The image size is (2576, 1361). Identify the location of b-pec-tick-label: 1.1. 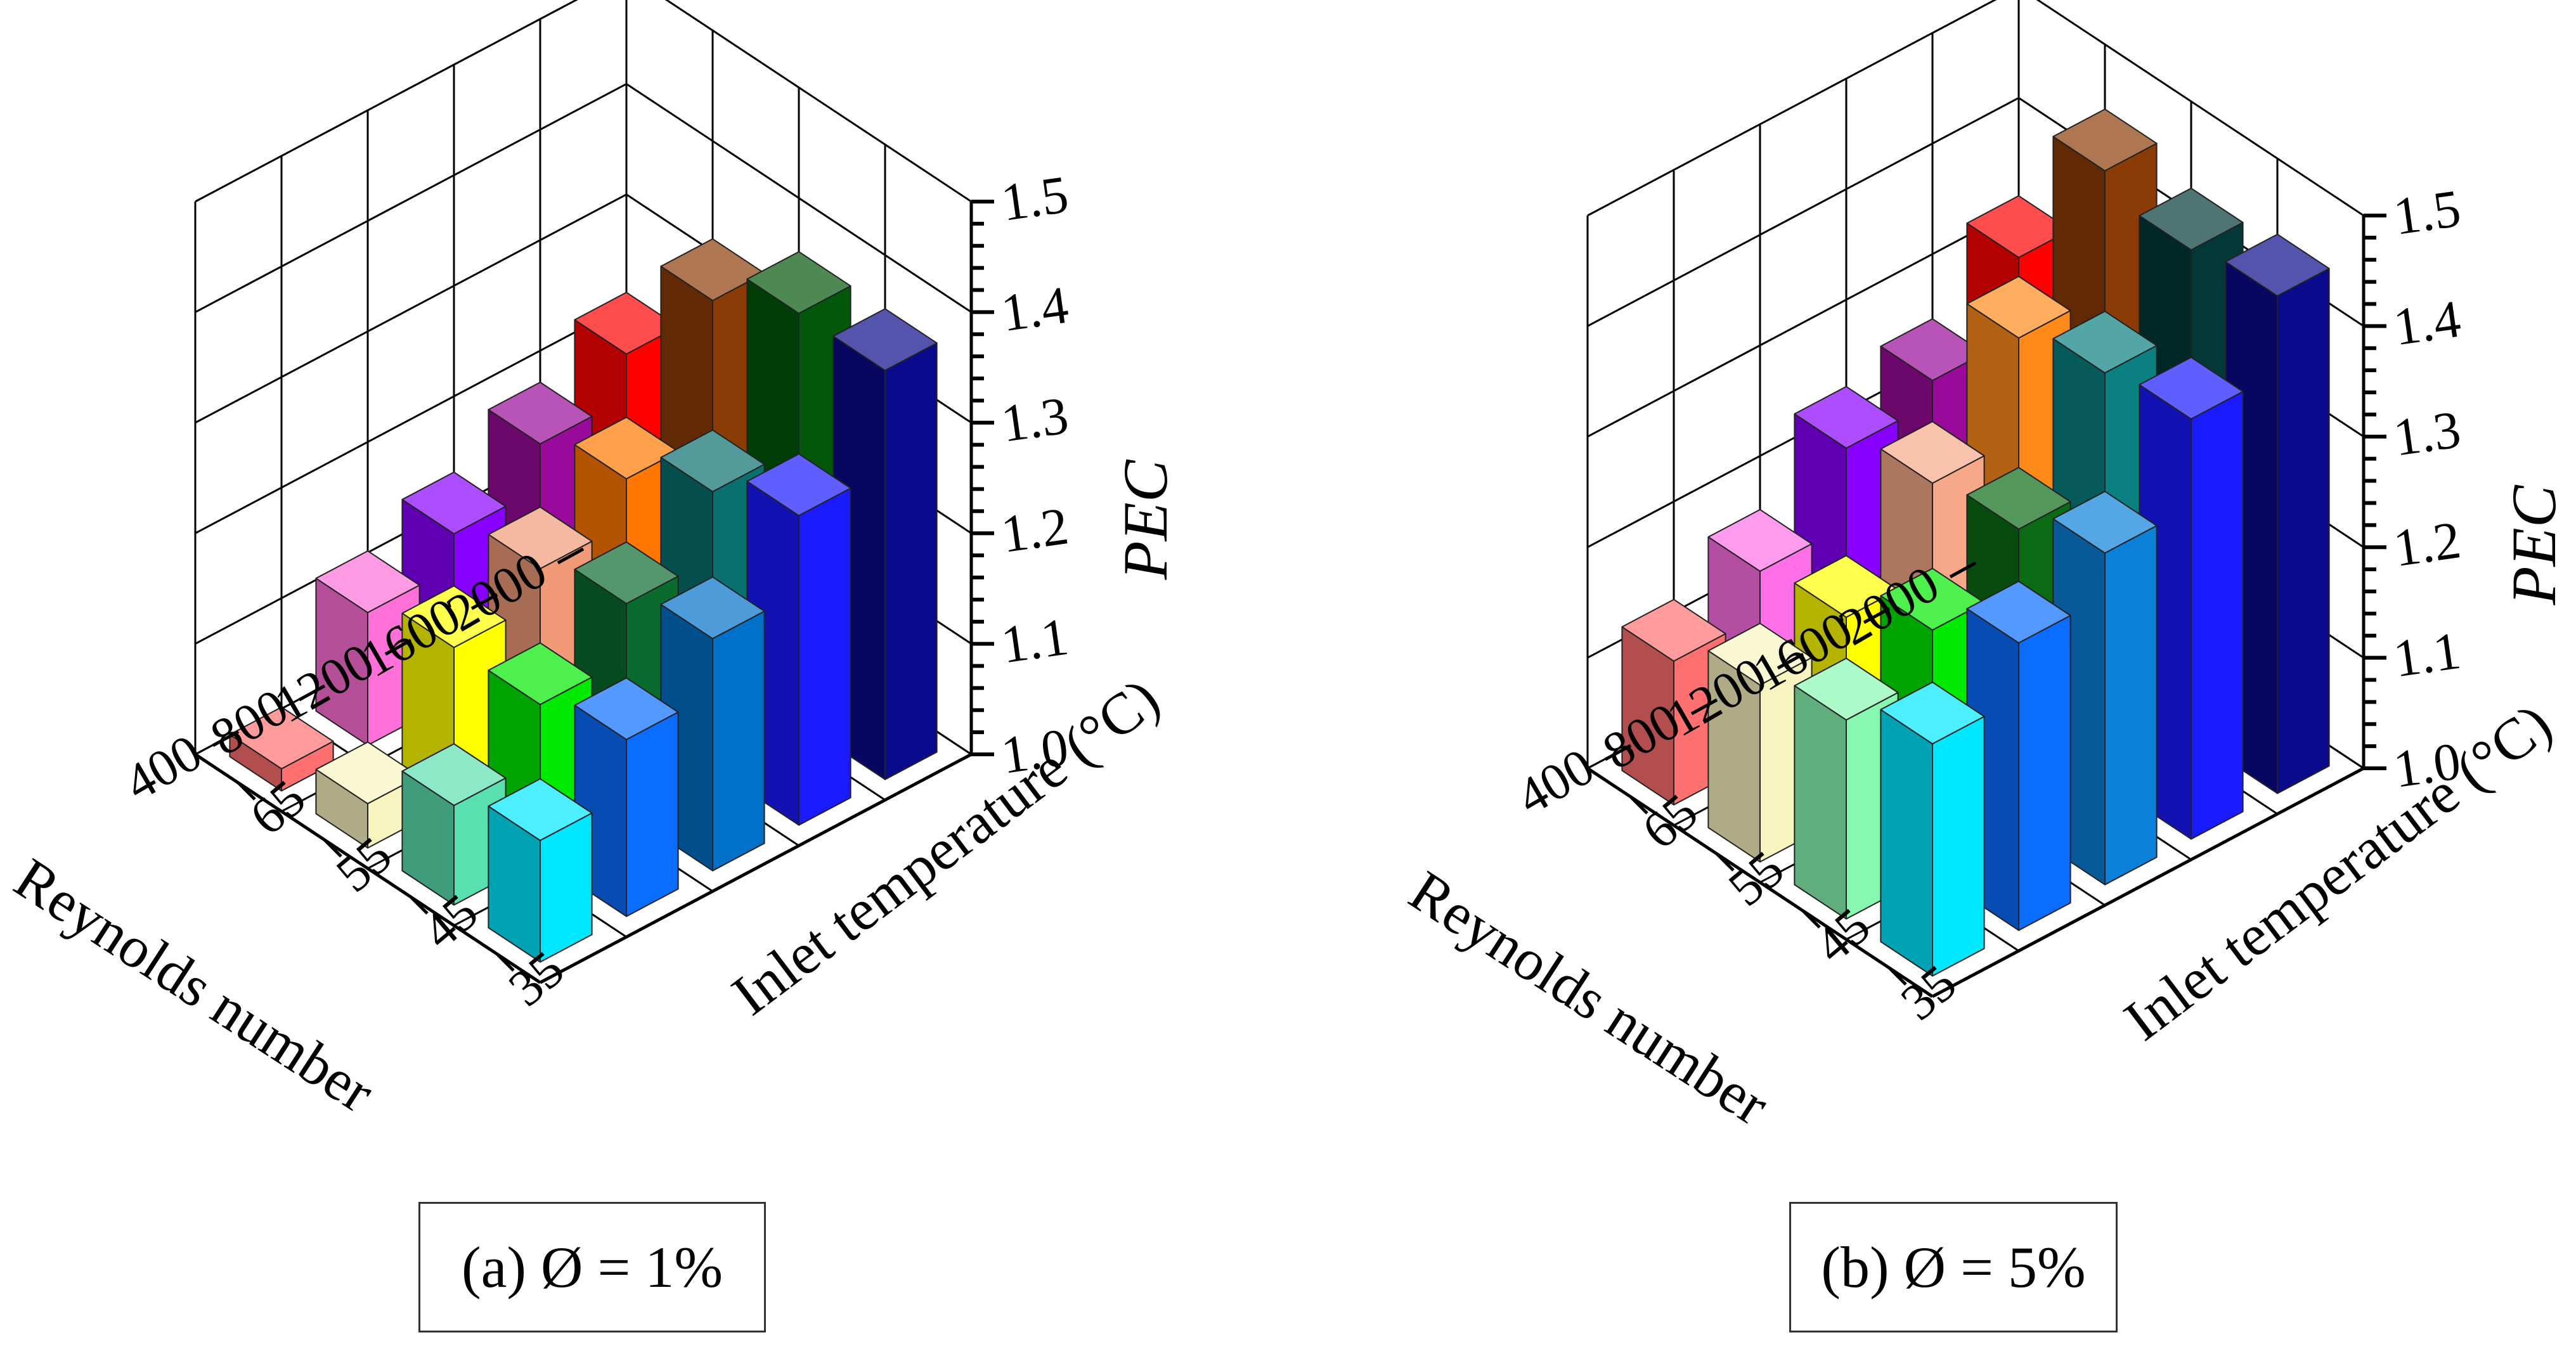
(2427, 655).